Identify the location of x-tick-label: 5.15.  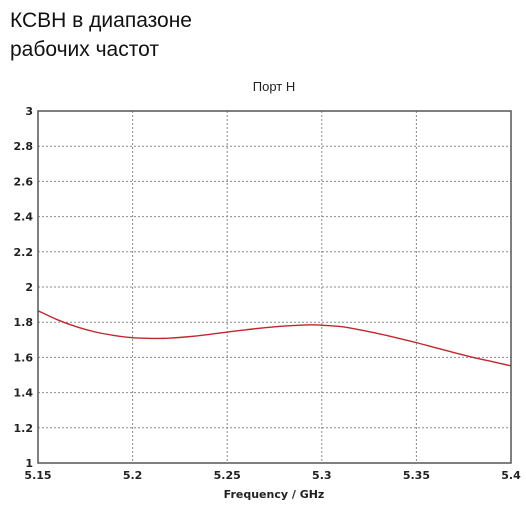
(37, 475).